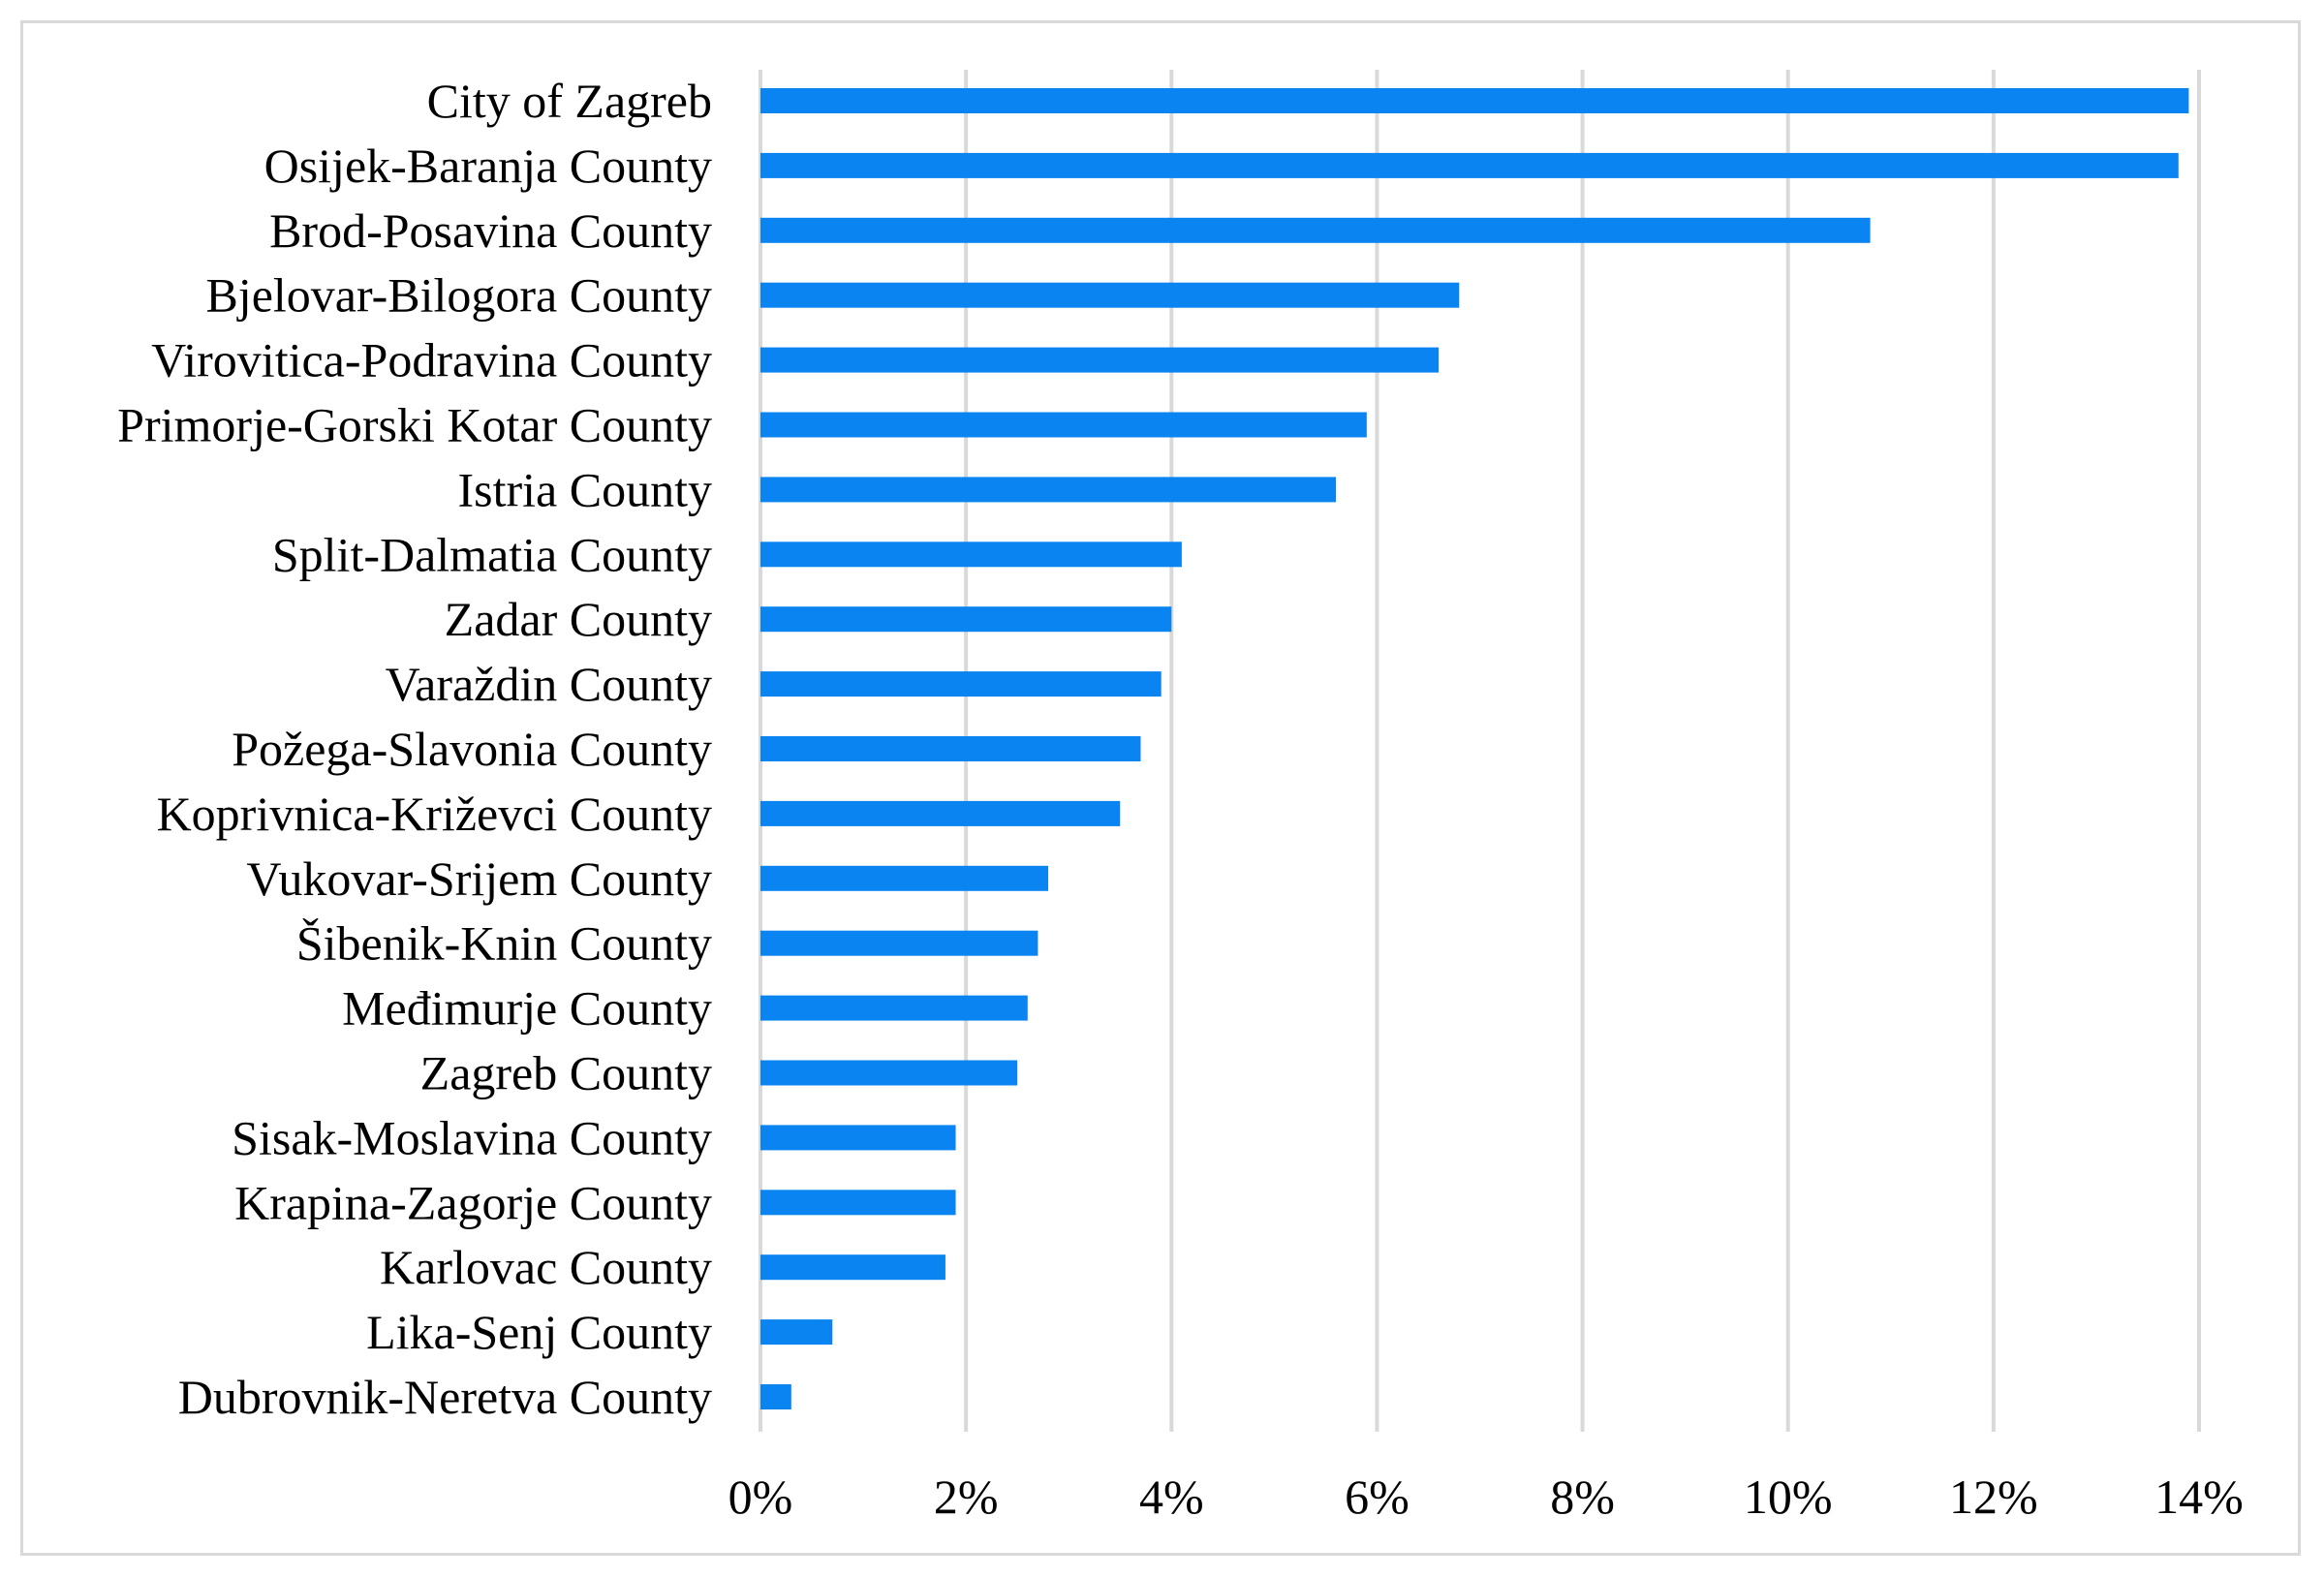 The image size is (2324, 1578). I want to click on x-tick-label: 14%, so click(2199, 1497).